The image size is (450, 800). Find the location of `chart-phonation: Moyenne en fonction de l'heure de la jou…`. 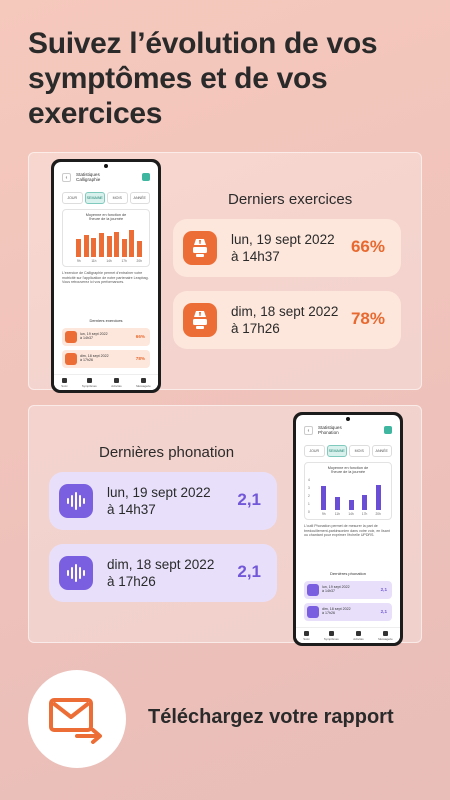

chart-phonation: Moyenne en fonction de l'heure de la jou… is located at coordinates (348, 491).